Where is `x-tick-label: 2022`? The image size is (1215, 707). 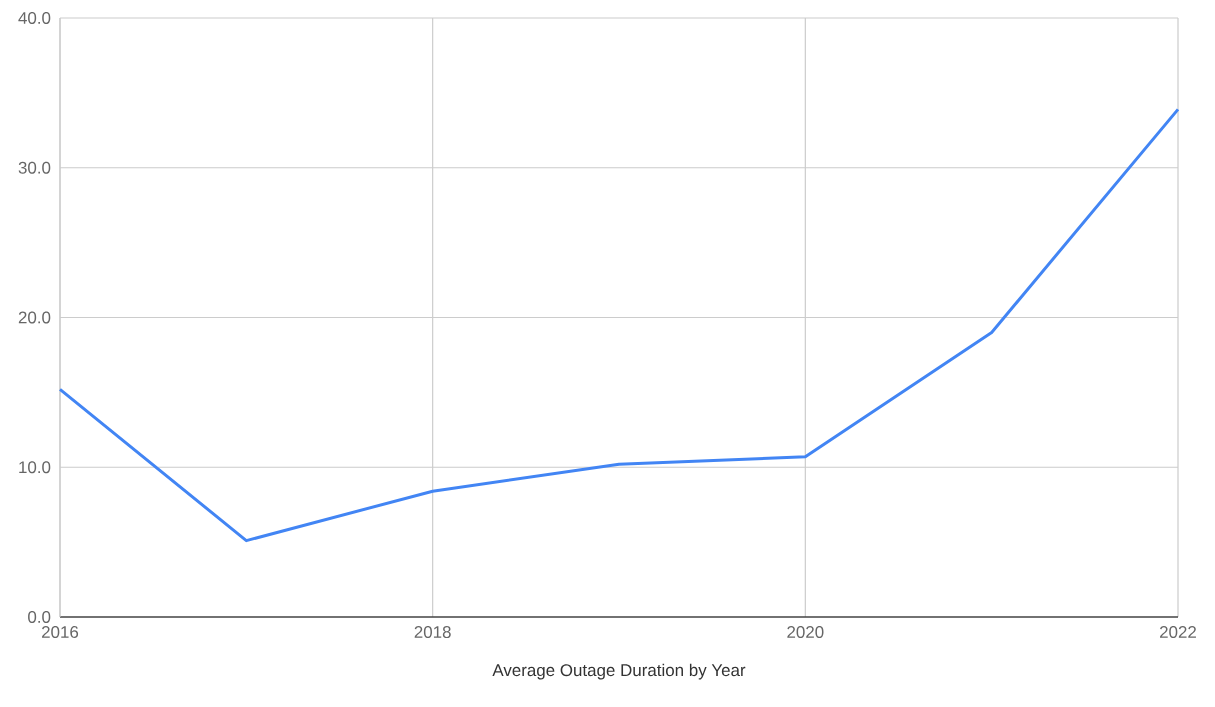
x-tick-label: 2022 is located at coordinates (1178, 632).